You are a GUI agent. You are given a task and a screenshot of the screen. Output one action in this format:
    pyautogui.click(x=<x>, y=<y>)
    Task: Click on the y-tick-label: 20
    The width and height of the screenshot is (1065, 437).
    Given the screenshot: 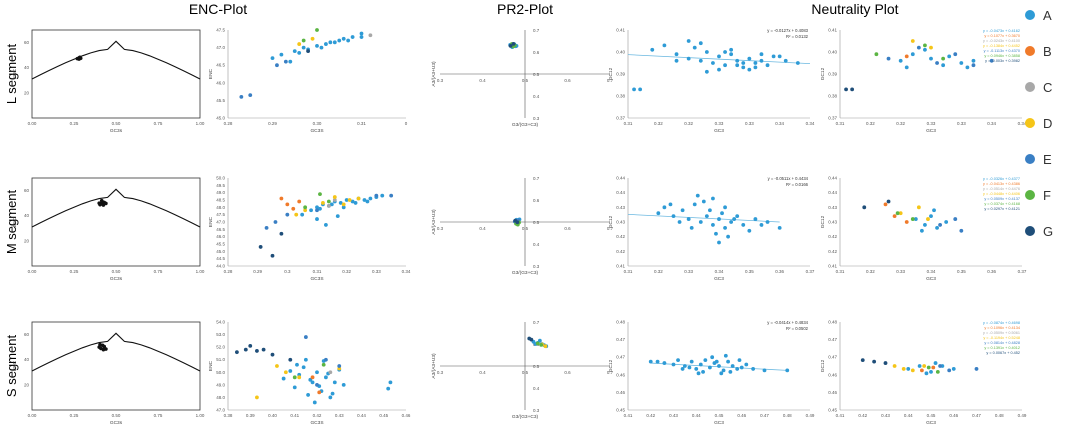 What is the action you would take?
    pyautogui.click(x=27, y=240)
    